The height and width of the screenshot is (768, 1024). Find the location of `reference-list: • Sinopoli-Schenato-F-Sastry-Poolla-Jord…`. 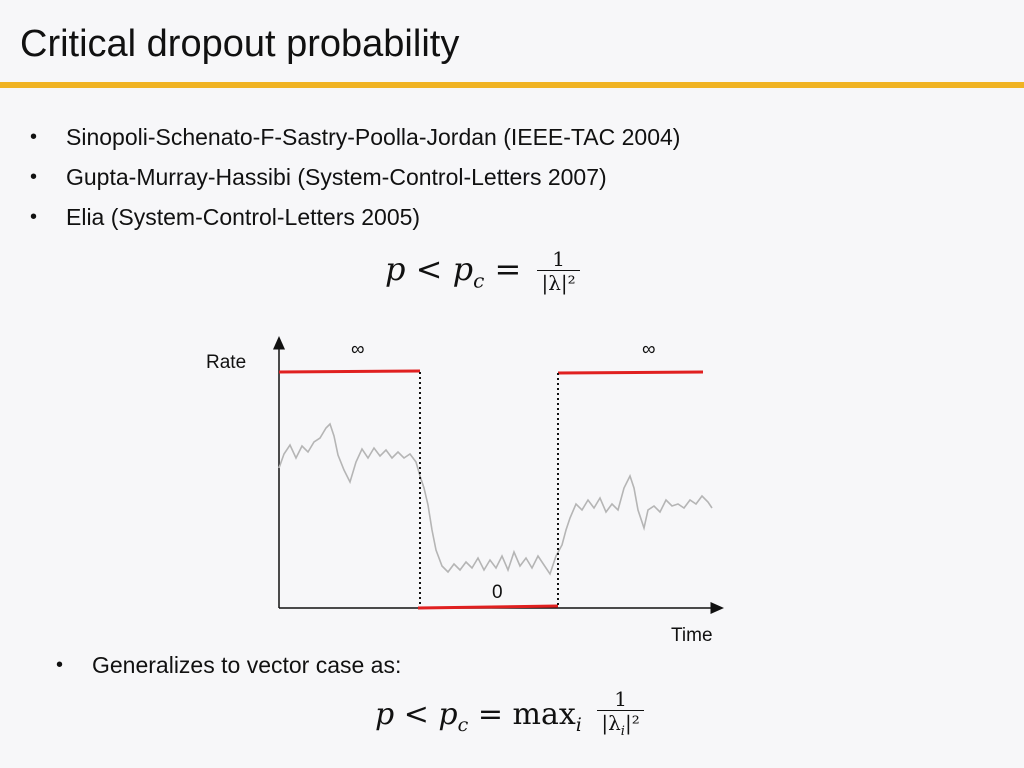

reference-list: • Sinopoli-Schenato-F-Sastry-Poolla-Jord… is located at coordinates (355, 177).